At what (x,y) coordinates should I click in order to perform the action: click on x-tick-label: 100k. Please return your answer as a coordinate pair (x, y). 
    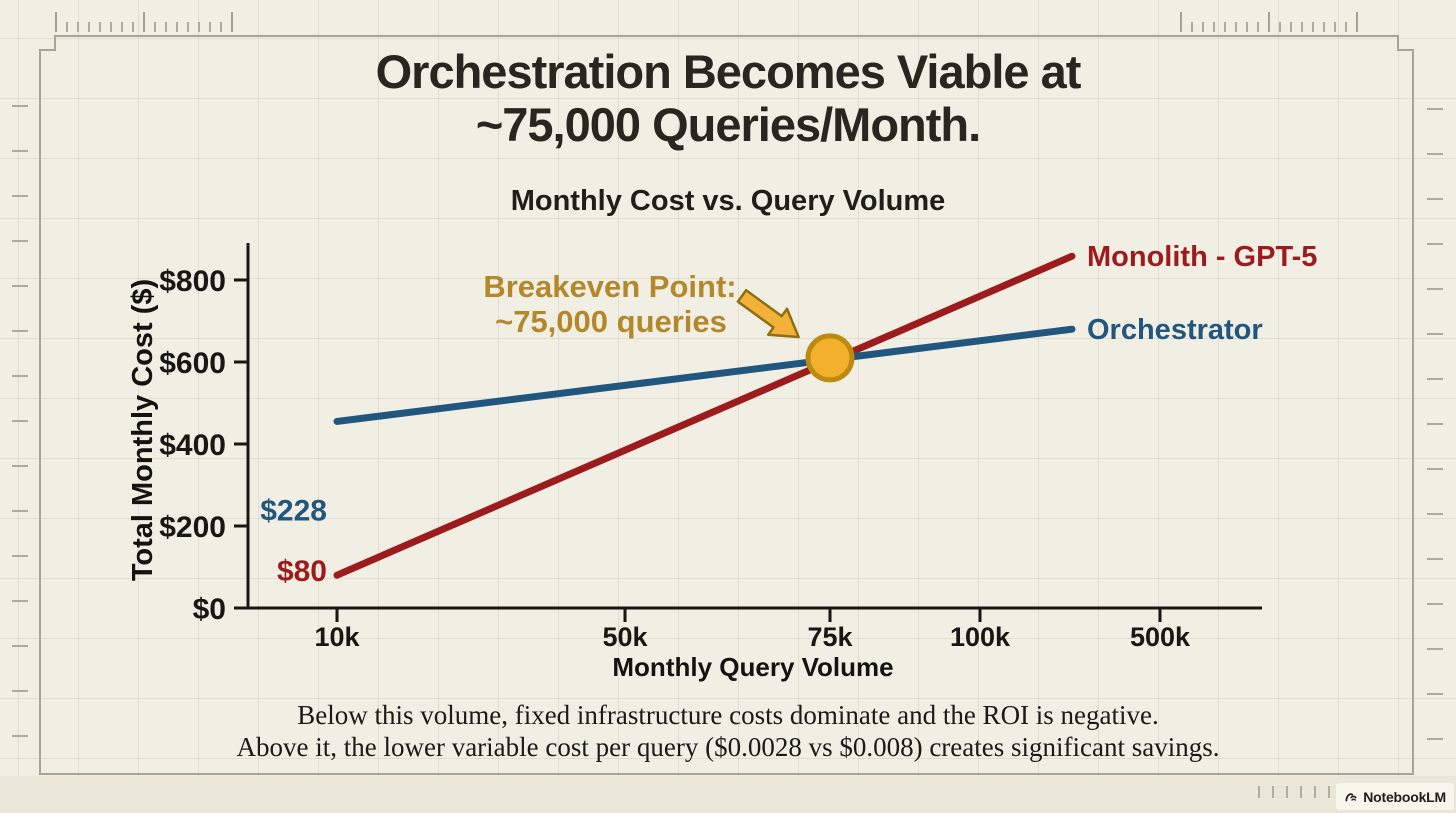
    Looking at the image, I should click on (980, 637).